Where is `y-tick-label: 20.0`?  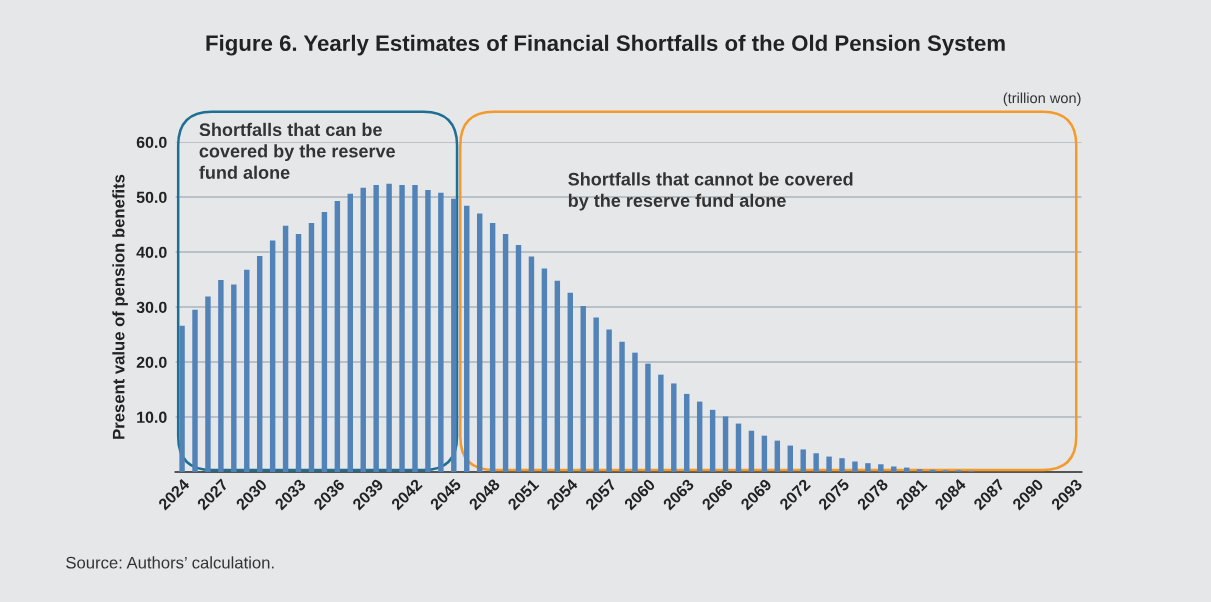 y-tick-label: 20.0 is located at coordinates (151, 362).